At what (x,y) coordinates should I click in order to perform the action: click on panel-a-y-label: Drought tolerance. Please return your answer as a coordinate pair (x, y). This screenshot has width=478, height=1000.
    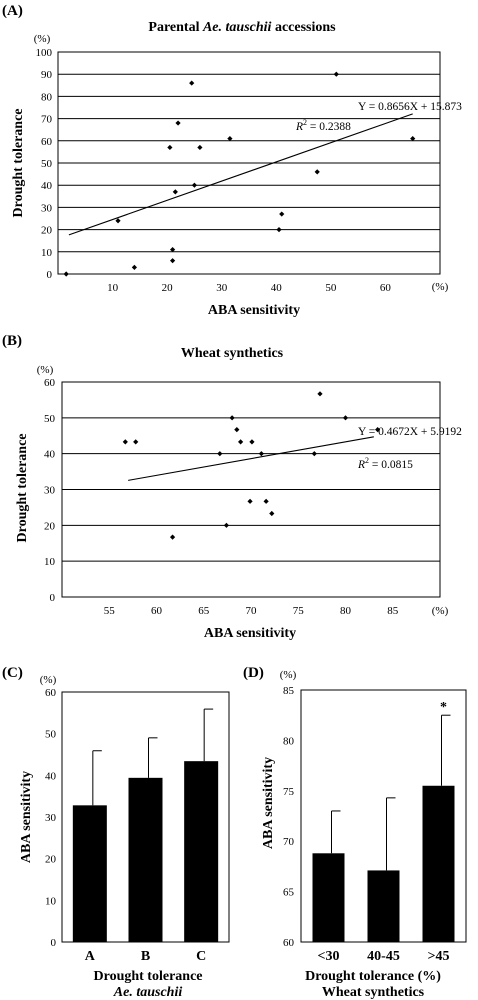
    Looking at the image, I should click on (18, 163).